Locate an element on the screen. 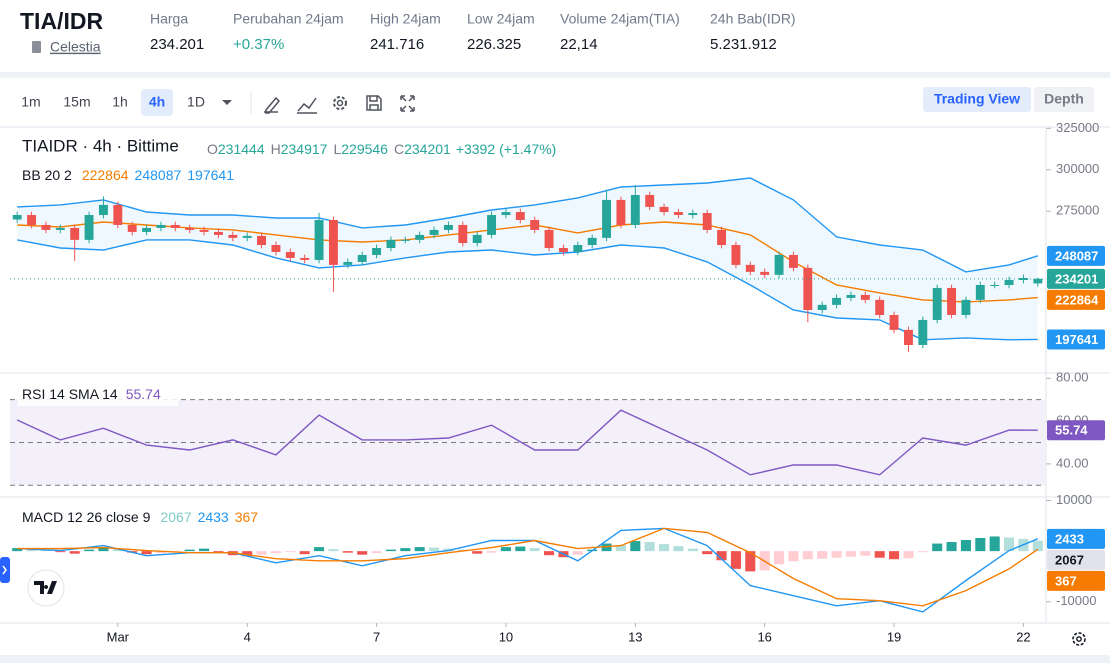 The width and height of the screenshot is (1110, 663). price-badge-label: 222864 is located at coordinates (1077, 299).